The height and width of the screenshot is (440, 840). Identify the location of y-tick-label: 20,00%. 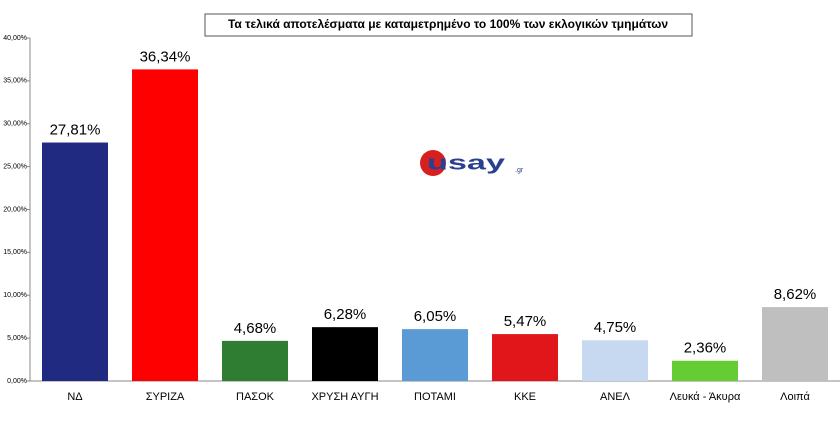
(15, 209).